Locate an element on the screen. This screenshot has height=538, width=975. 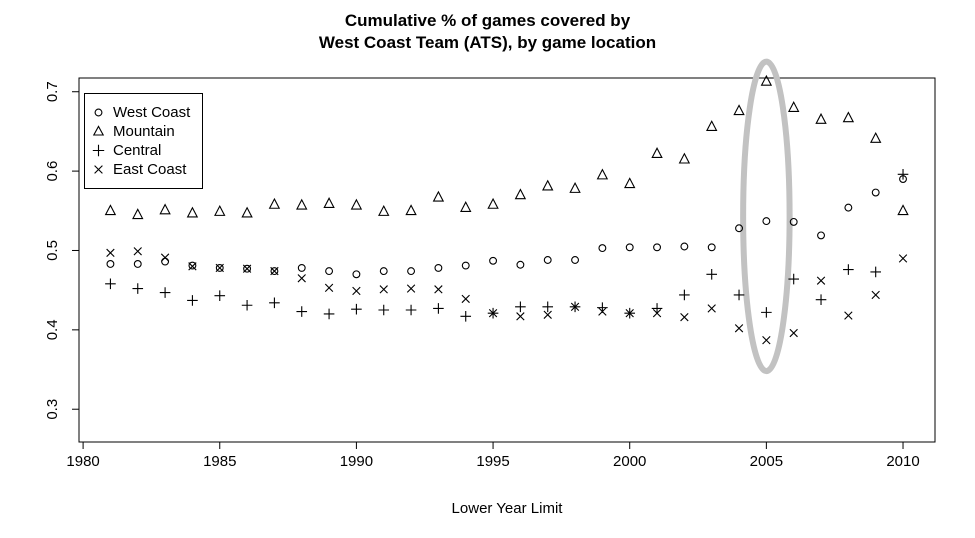
y-tick-label: 0.6 is located at coordinates (52, 171).